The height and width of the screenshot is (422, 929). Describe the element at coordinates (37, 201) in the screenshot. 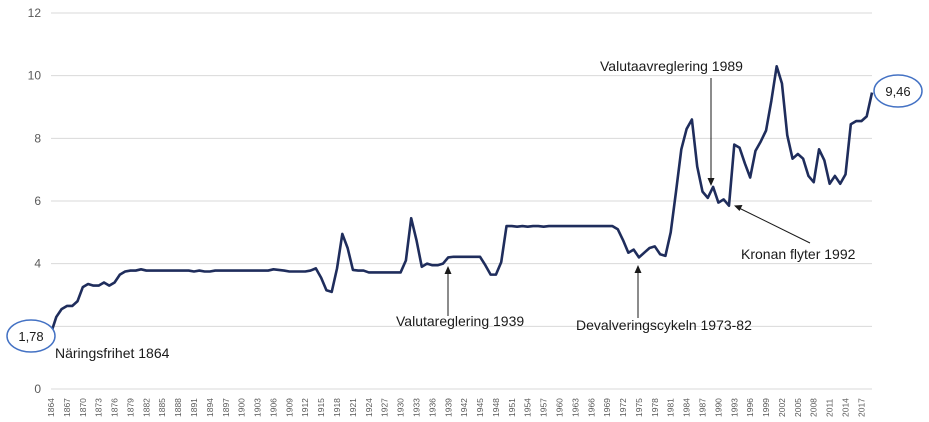

I see `y-tick-label: 6` at that location.